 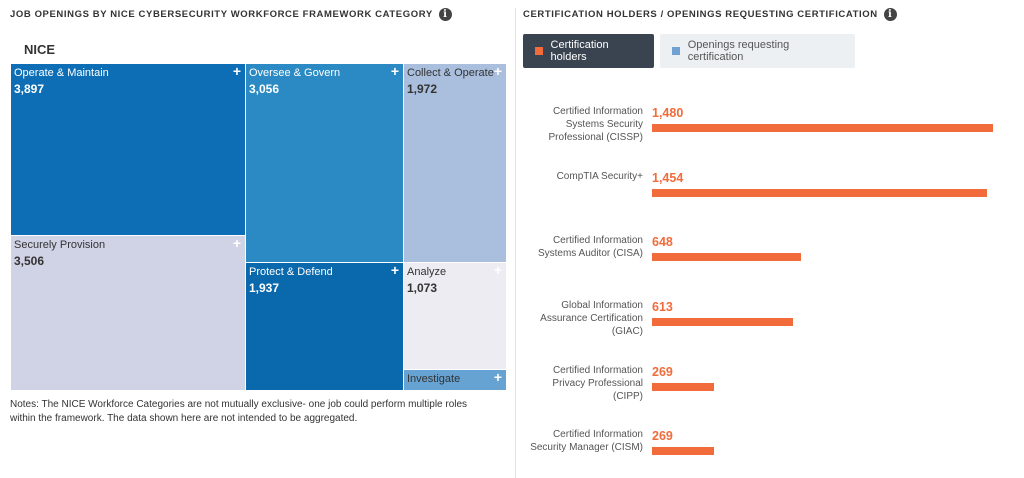 What do you see at coordinates (427, 272) in the screenshot?
I see `treemap-tile-label: Analyze` at bounding box center [427, 272].